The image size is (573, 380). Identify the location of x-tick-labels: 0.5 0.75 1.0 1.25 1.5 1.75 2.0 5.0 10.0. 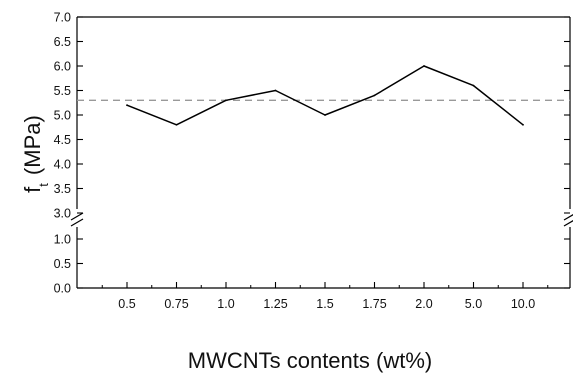
(326, 304).